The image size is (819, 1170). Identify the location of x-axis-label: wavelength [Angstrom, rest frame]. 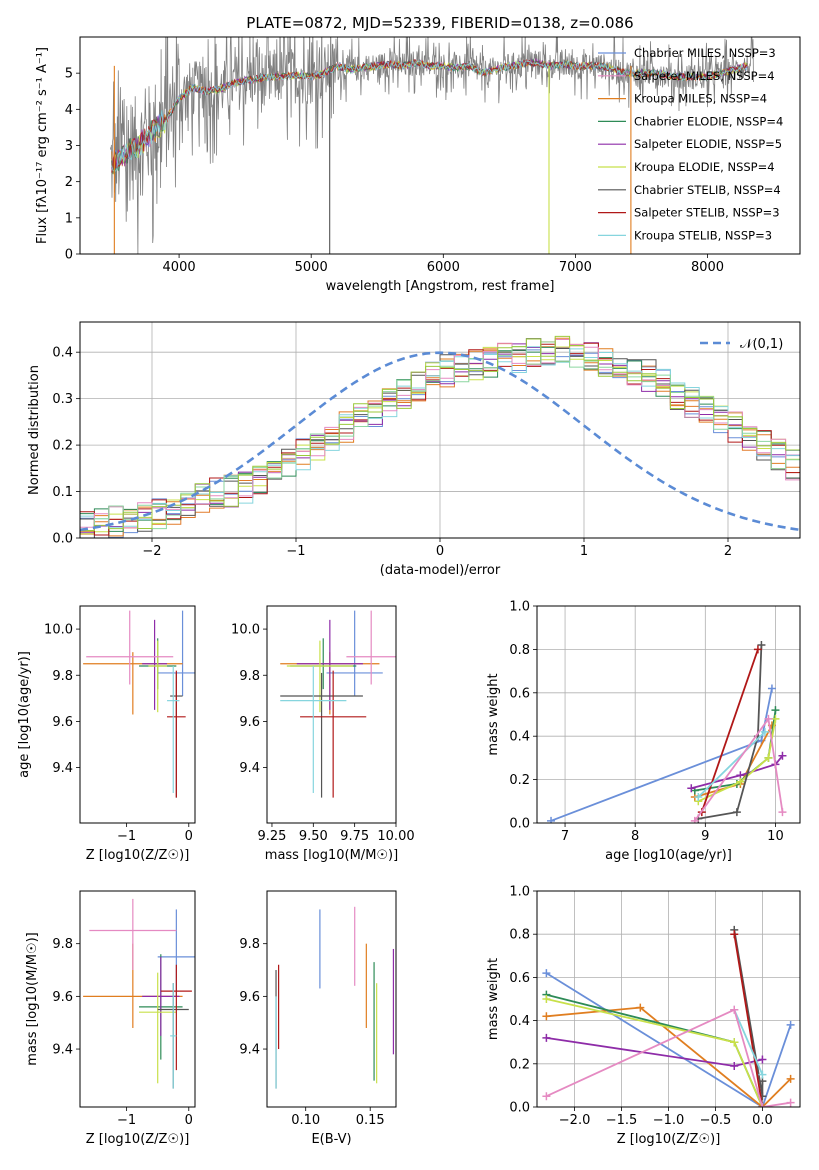
(440, 286).